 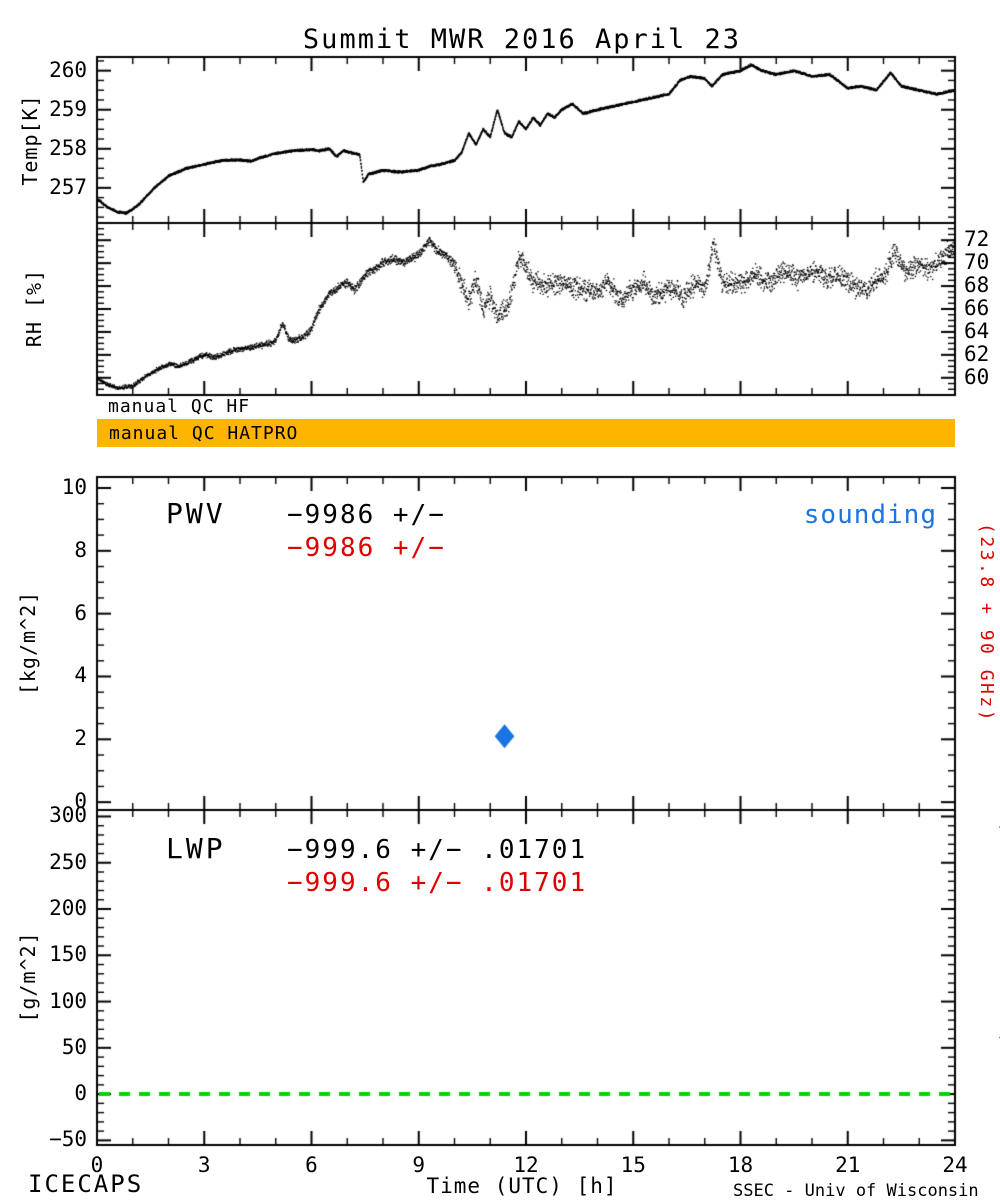 What do you see at coordinates (977, 285) in the screenshot?
I see `tick-label: 68` at bounding box center [977, 285].